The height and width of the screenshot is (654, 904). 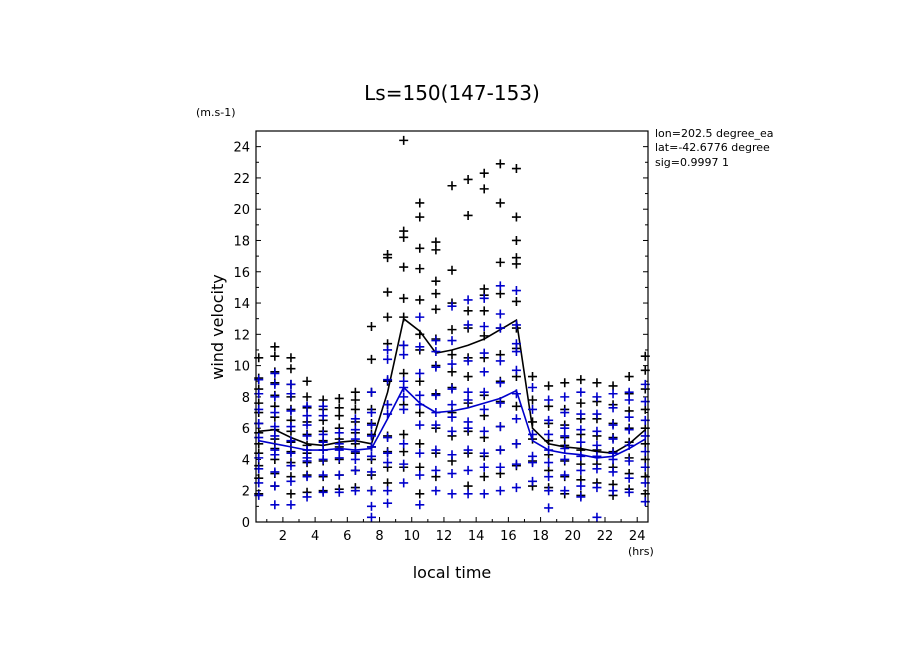 What do you see at coordinates (452, 572) in the screenshot?
I see `x-axis-label: local time` at bounding box center [452, 572].